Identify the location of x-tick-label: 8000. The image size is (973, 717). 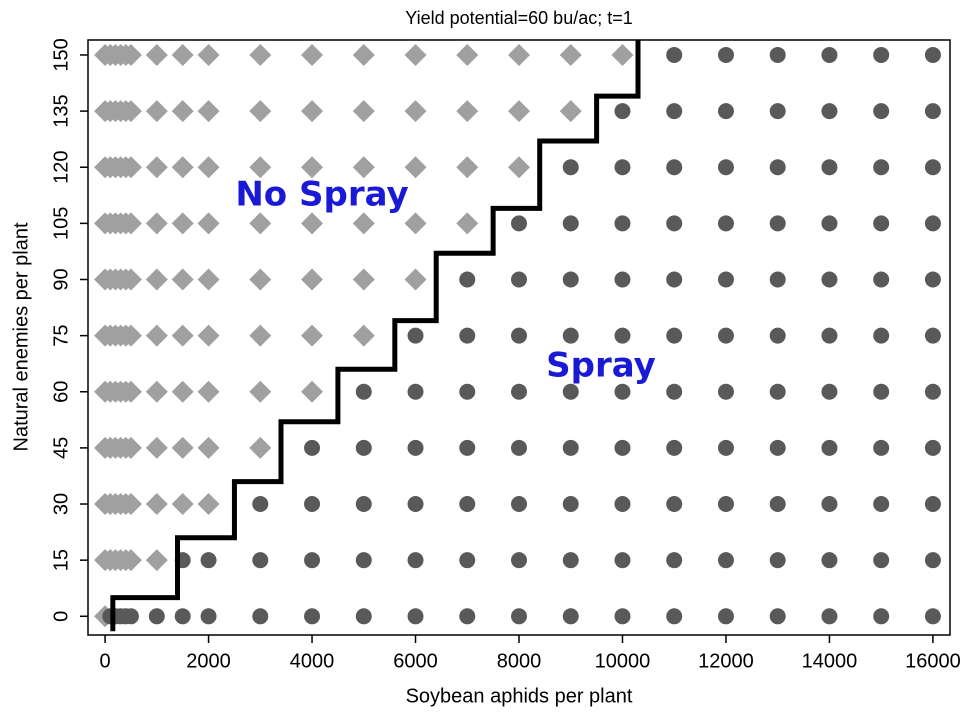
(519, 661).